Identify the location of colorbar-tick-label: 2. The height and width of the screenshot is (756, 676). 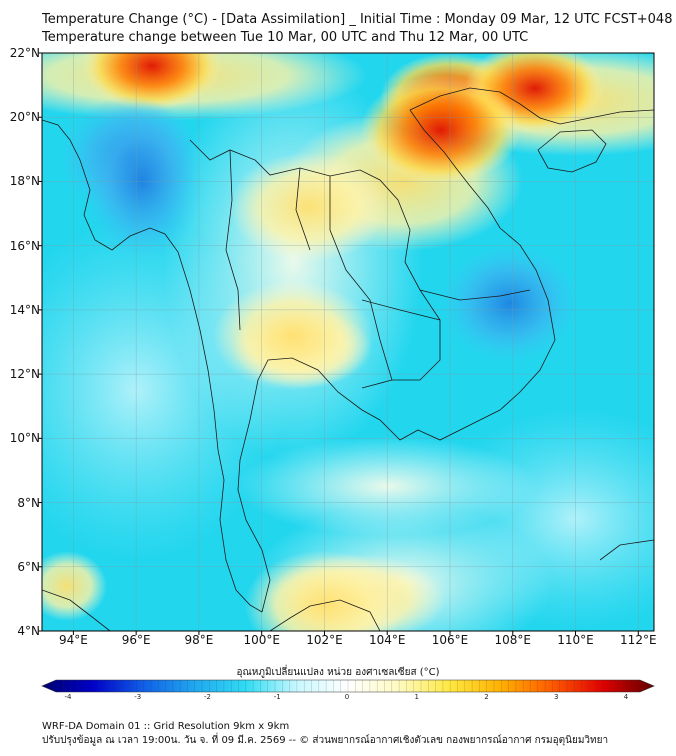
(486, 697).